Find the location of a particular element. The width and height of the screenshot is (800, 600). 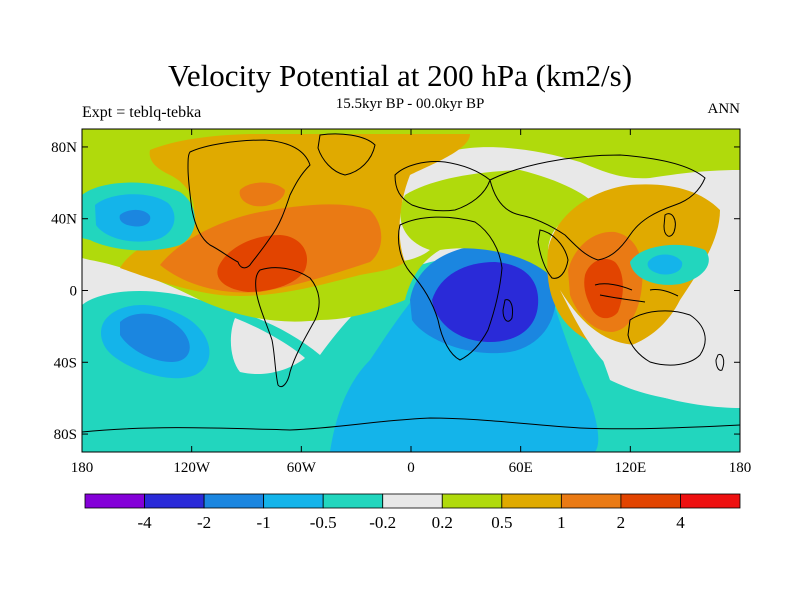

x-tick-label: 0 is located at coordinates (411, 468).